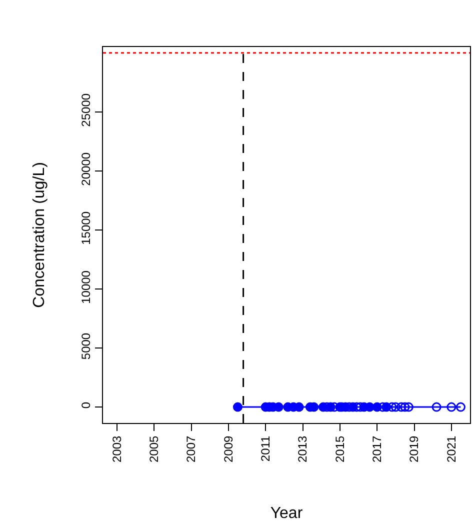  Describe the element at coordinates (86, 405) in the screenshot. I see `y-tick-label: 0` at that location.